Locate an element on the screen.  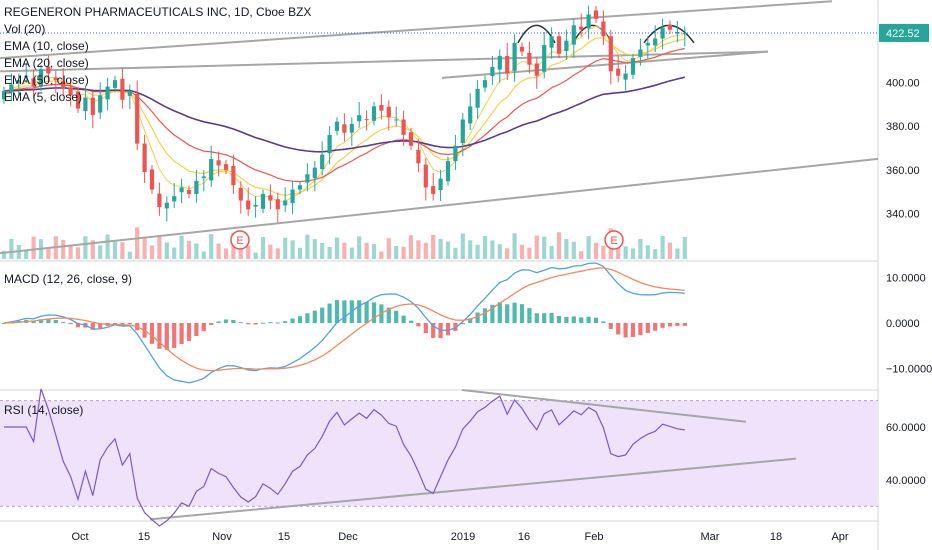
x-tick-label: 18 is located at coordinates (776, 537).